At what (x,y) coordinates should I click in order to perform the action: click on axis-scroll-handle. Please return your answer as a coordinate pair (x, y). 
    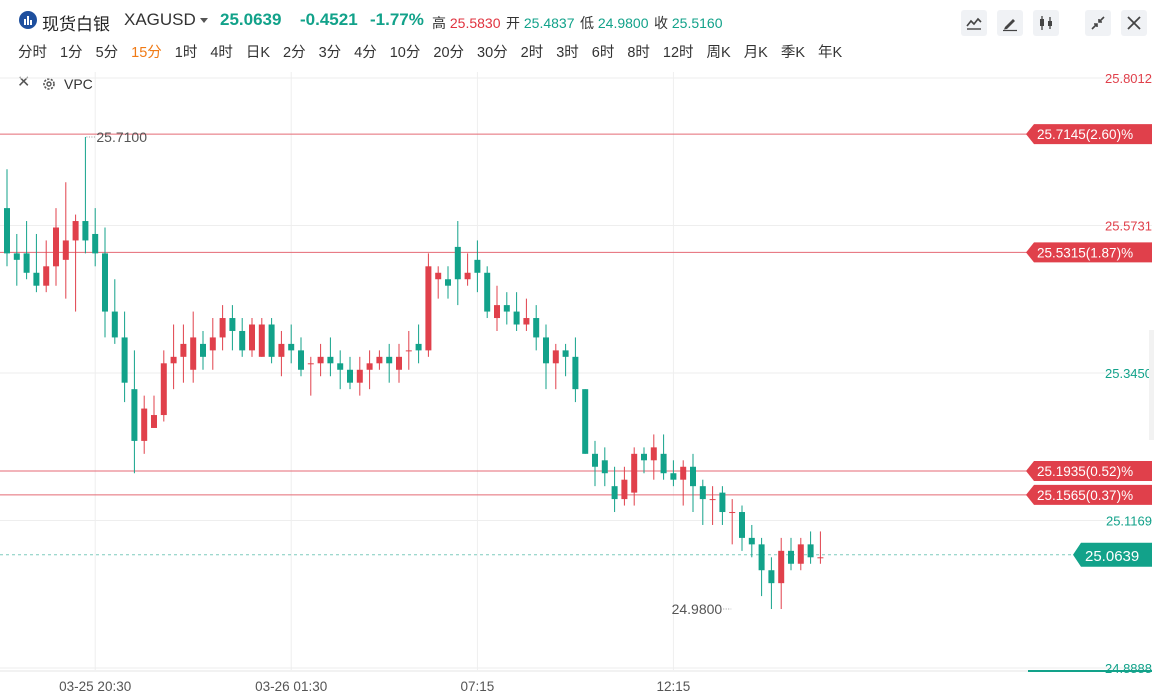
    Looking at the image, I should click on (1151, 385).